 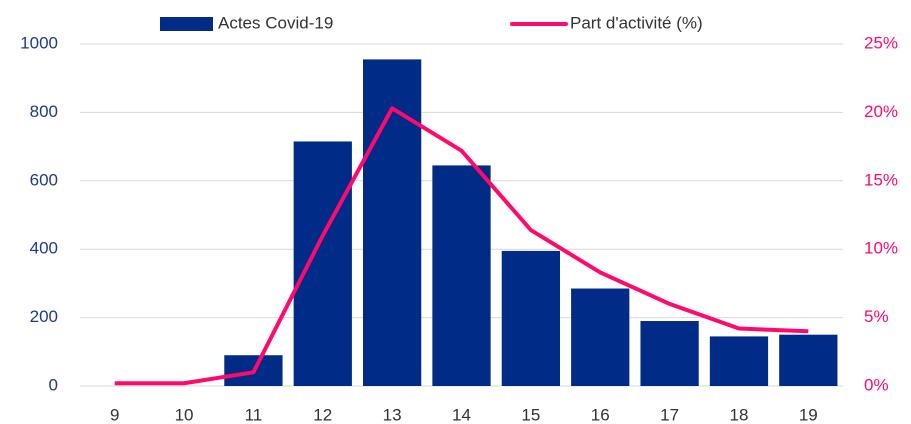 What do you see at coordinates (881, 111) in the screenshot?
I see `y2-tick-label: 20%` at bounding box center [881, 111].